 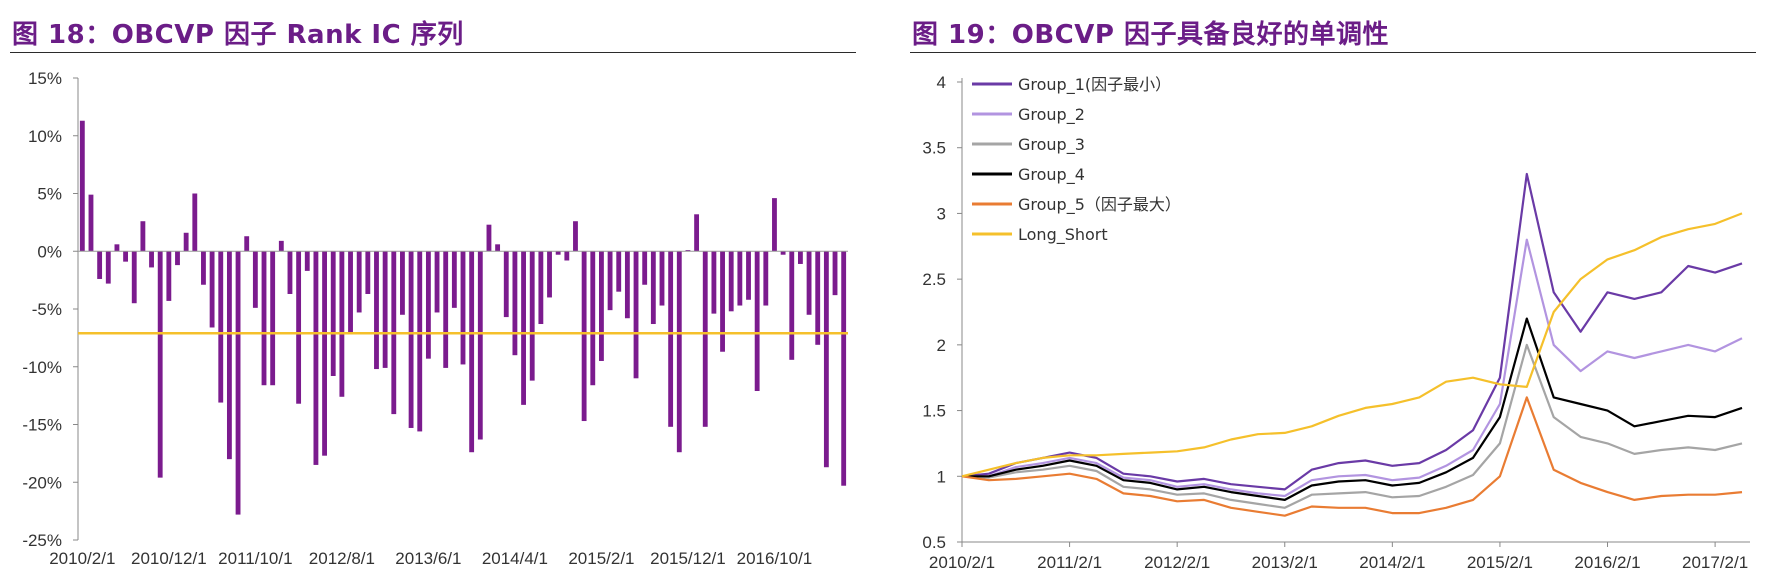 I want to click on x-tick-label: 2010/12/1, so click(x=169, y=558).